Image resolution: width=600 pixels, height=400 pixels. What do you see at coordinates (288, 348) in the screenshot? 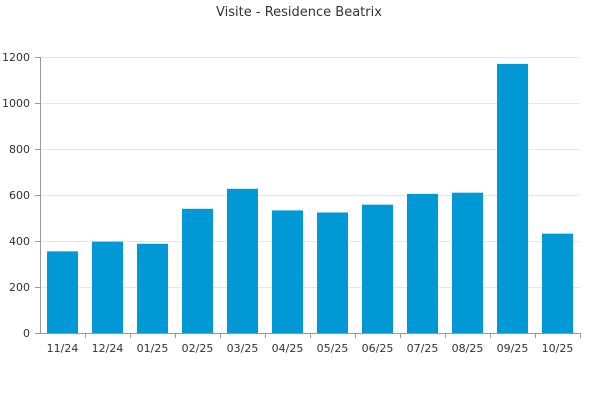
I see `x-tick-label: 04/25` at bounding box center [288, 348].